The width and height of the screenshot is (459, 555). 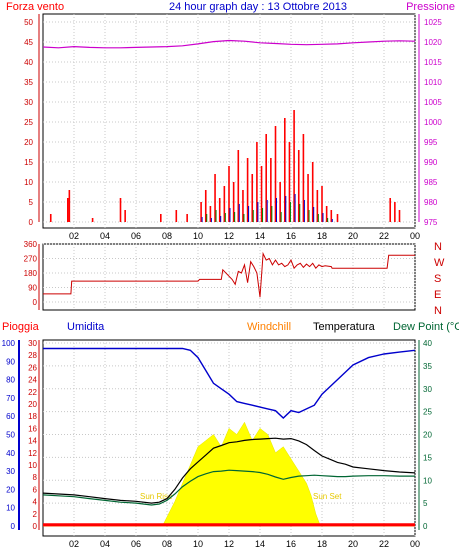 I want to click on sunrise-label: Sun Rise, so click(x=156, y=496).